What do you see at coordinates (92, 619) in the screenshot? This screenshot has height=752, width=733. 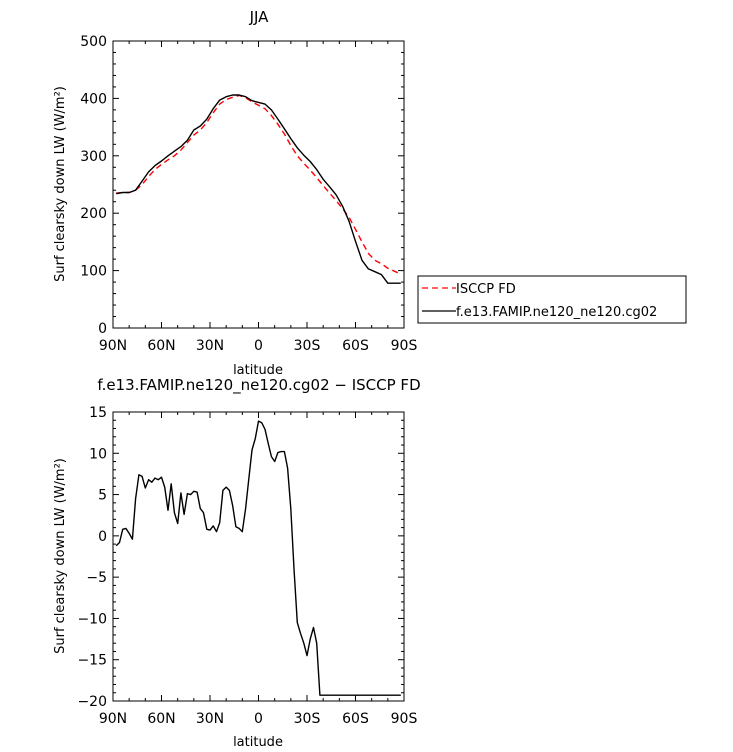 I see `y-tick-label: −10` at bounding box center [92, 619].